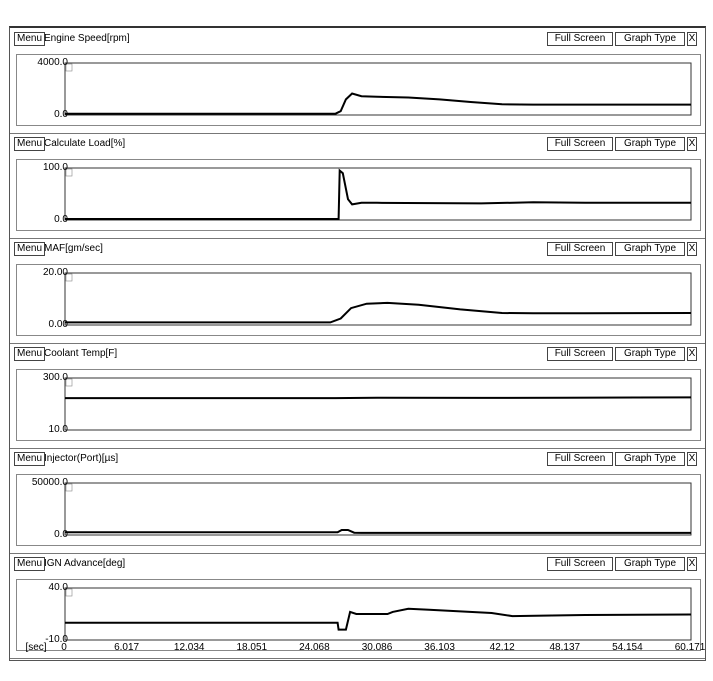  I want to click on plot-area: 20.00 0.00, so click(358, 300).